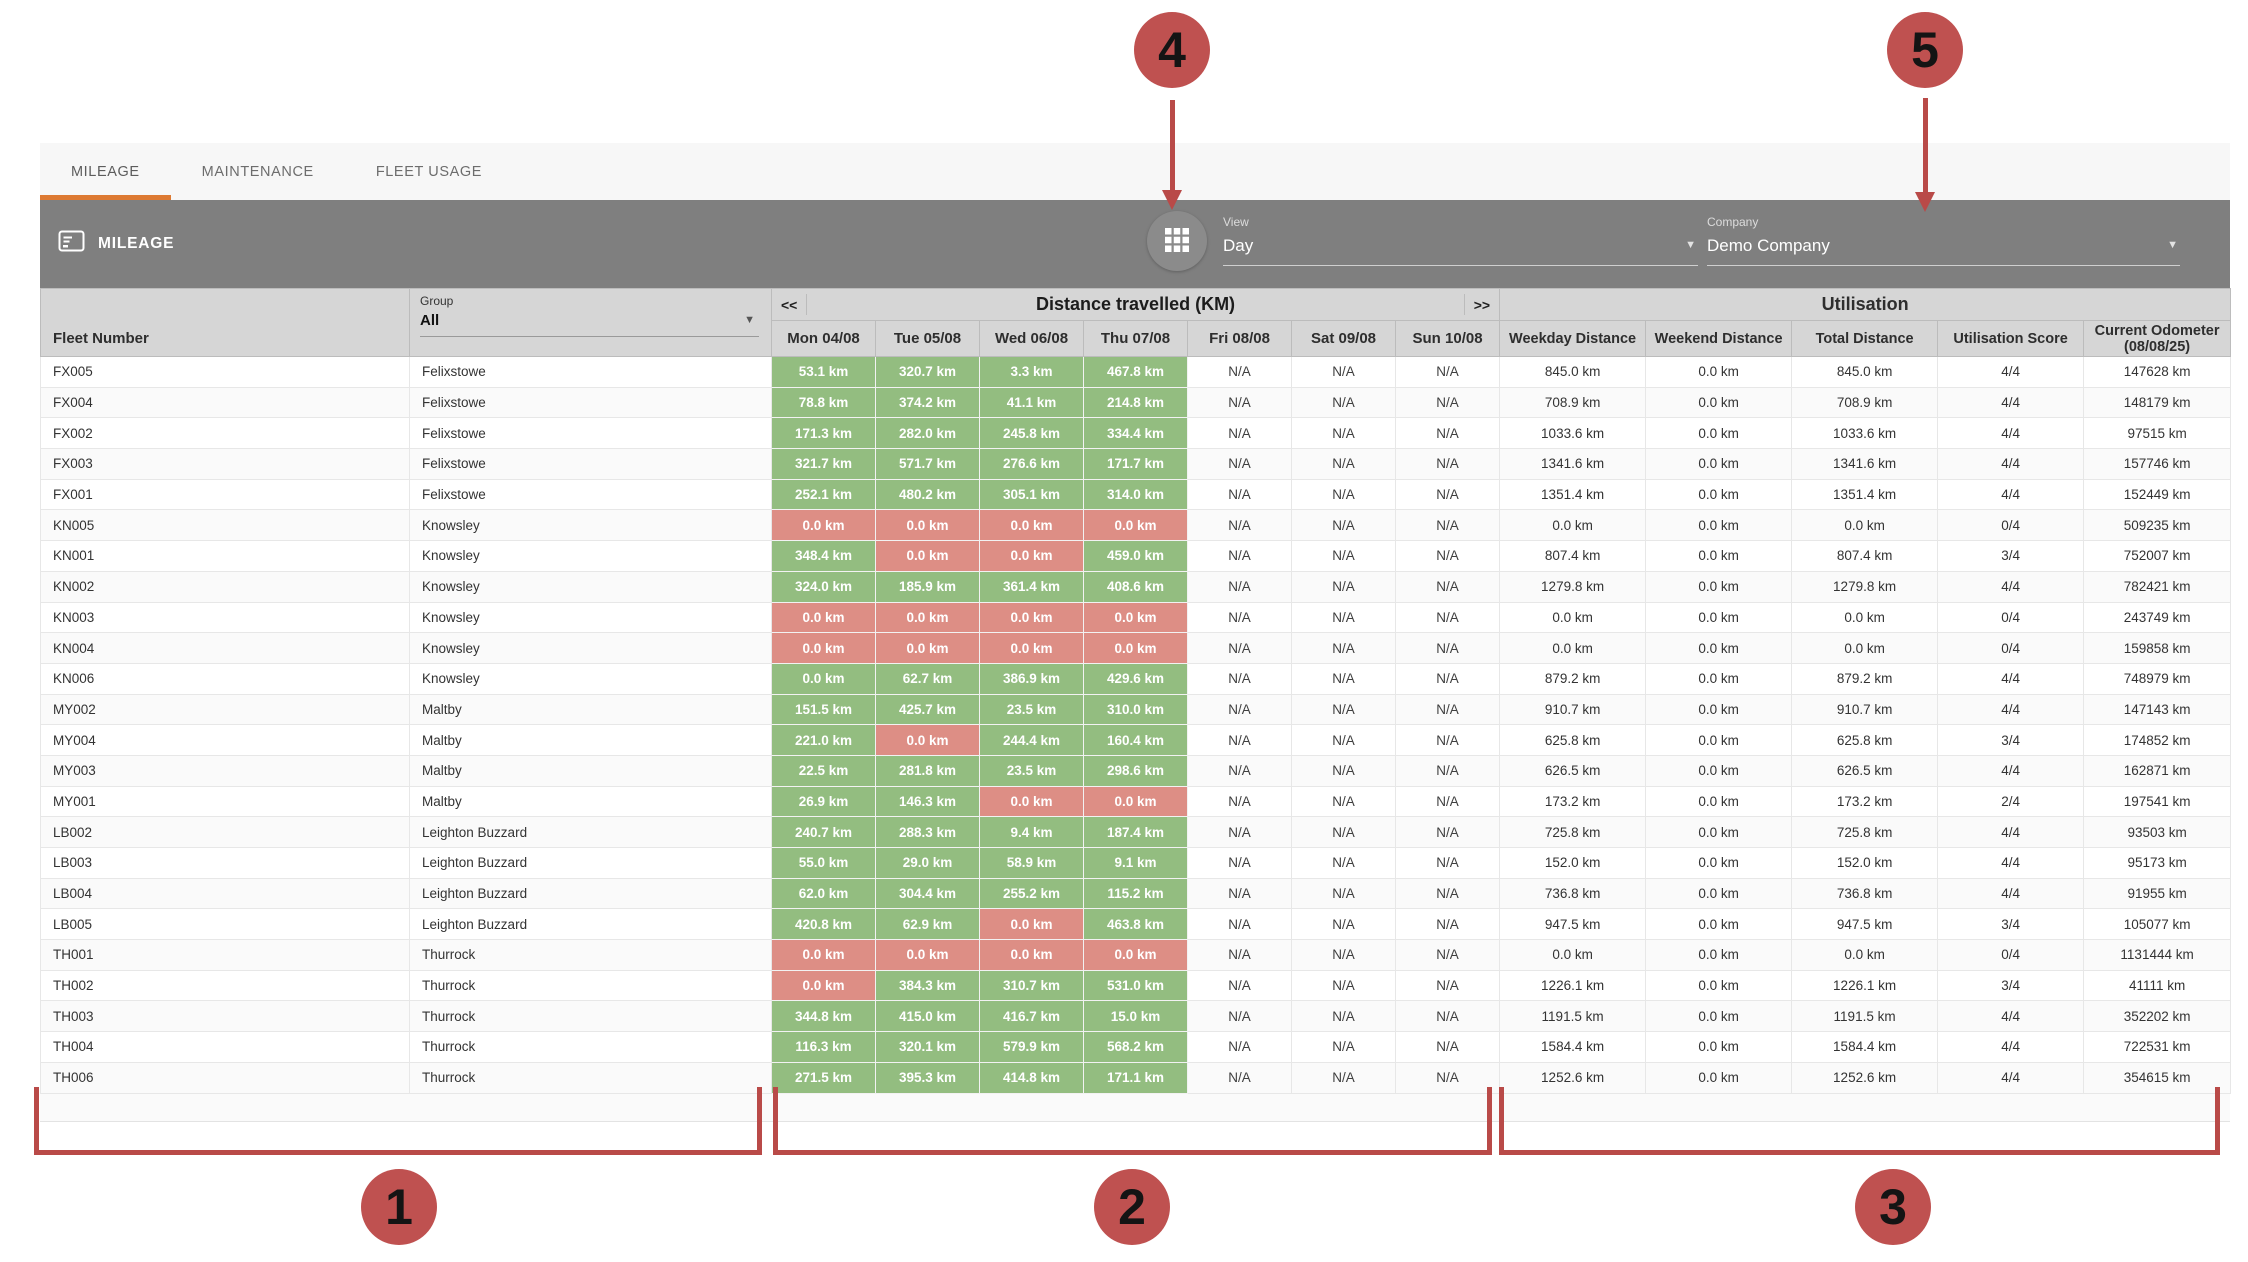 The image size is (2248, 1262). What do you see at coordinates (1865, 893) in the screenshot?
I see `total-distance-cell: 736.8 km` at bounding box center [1865, 893].